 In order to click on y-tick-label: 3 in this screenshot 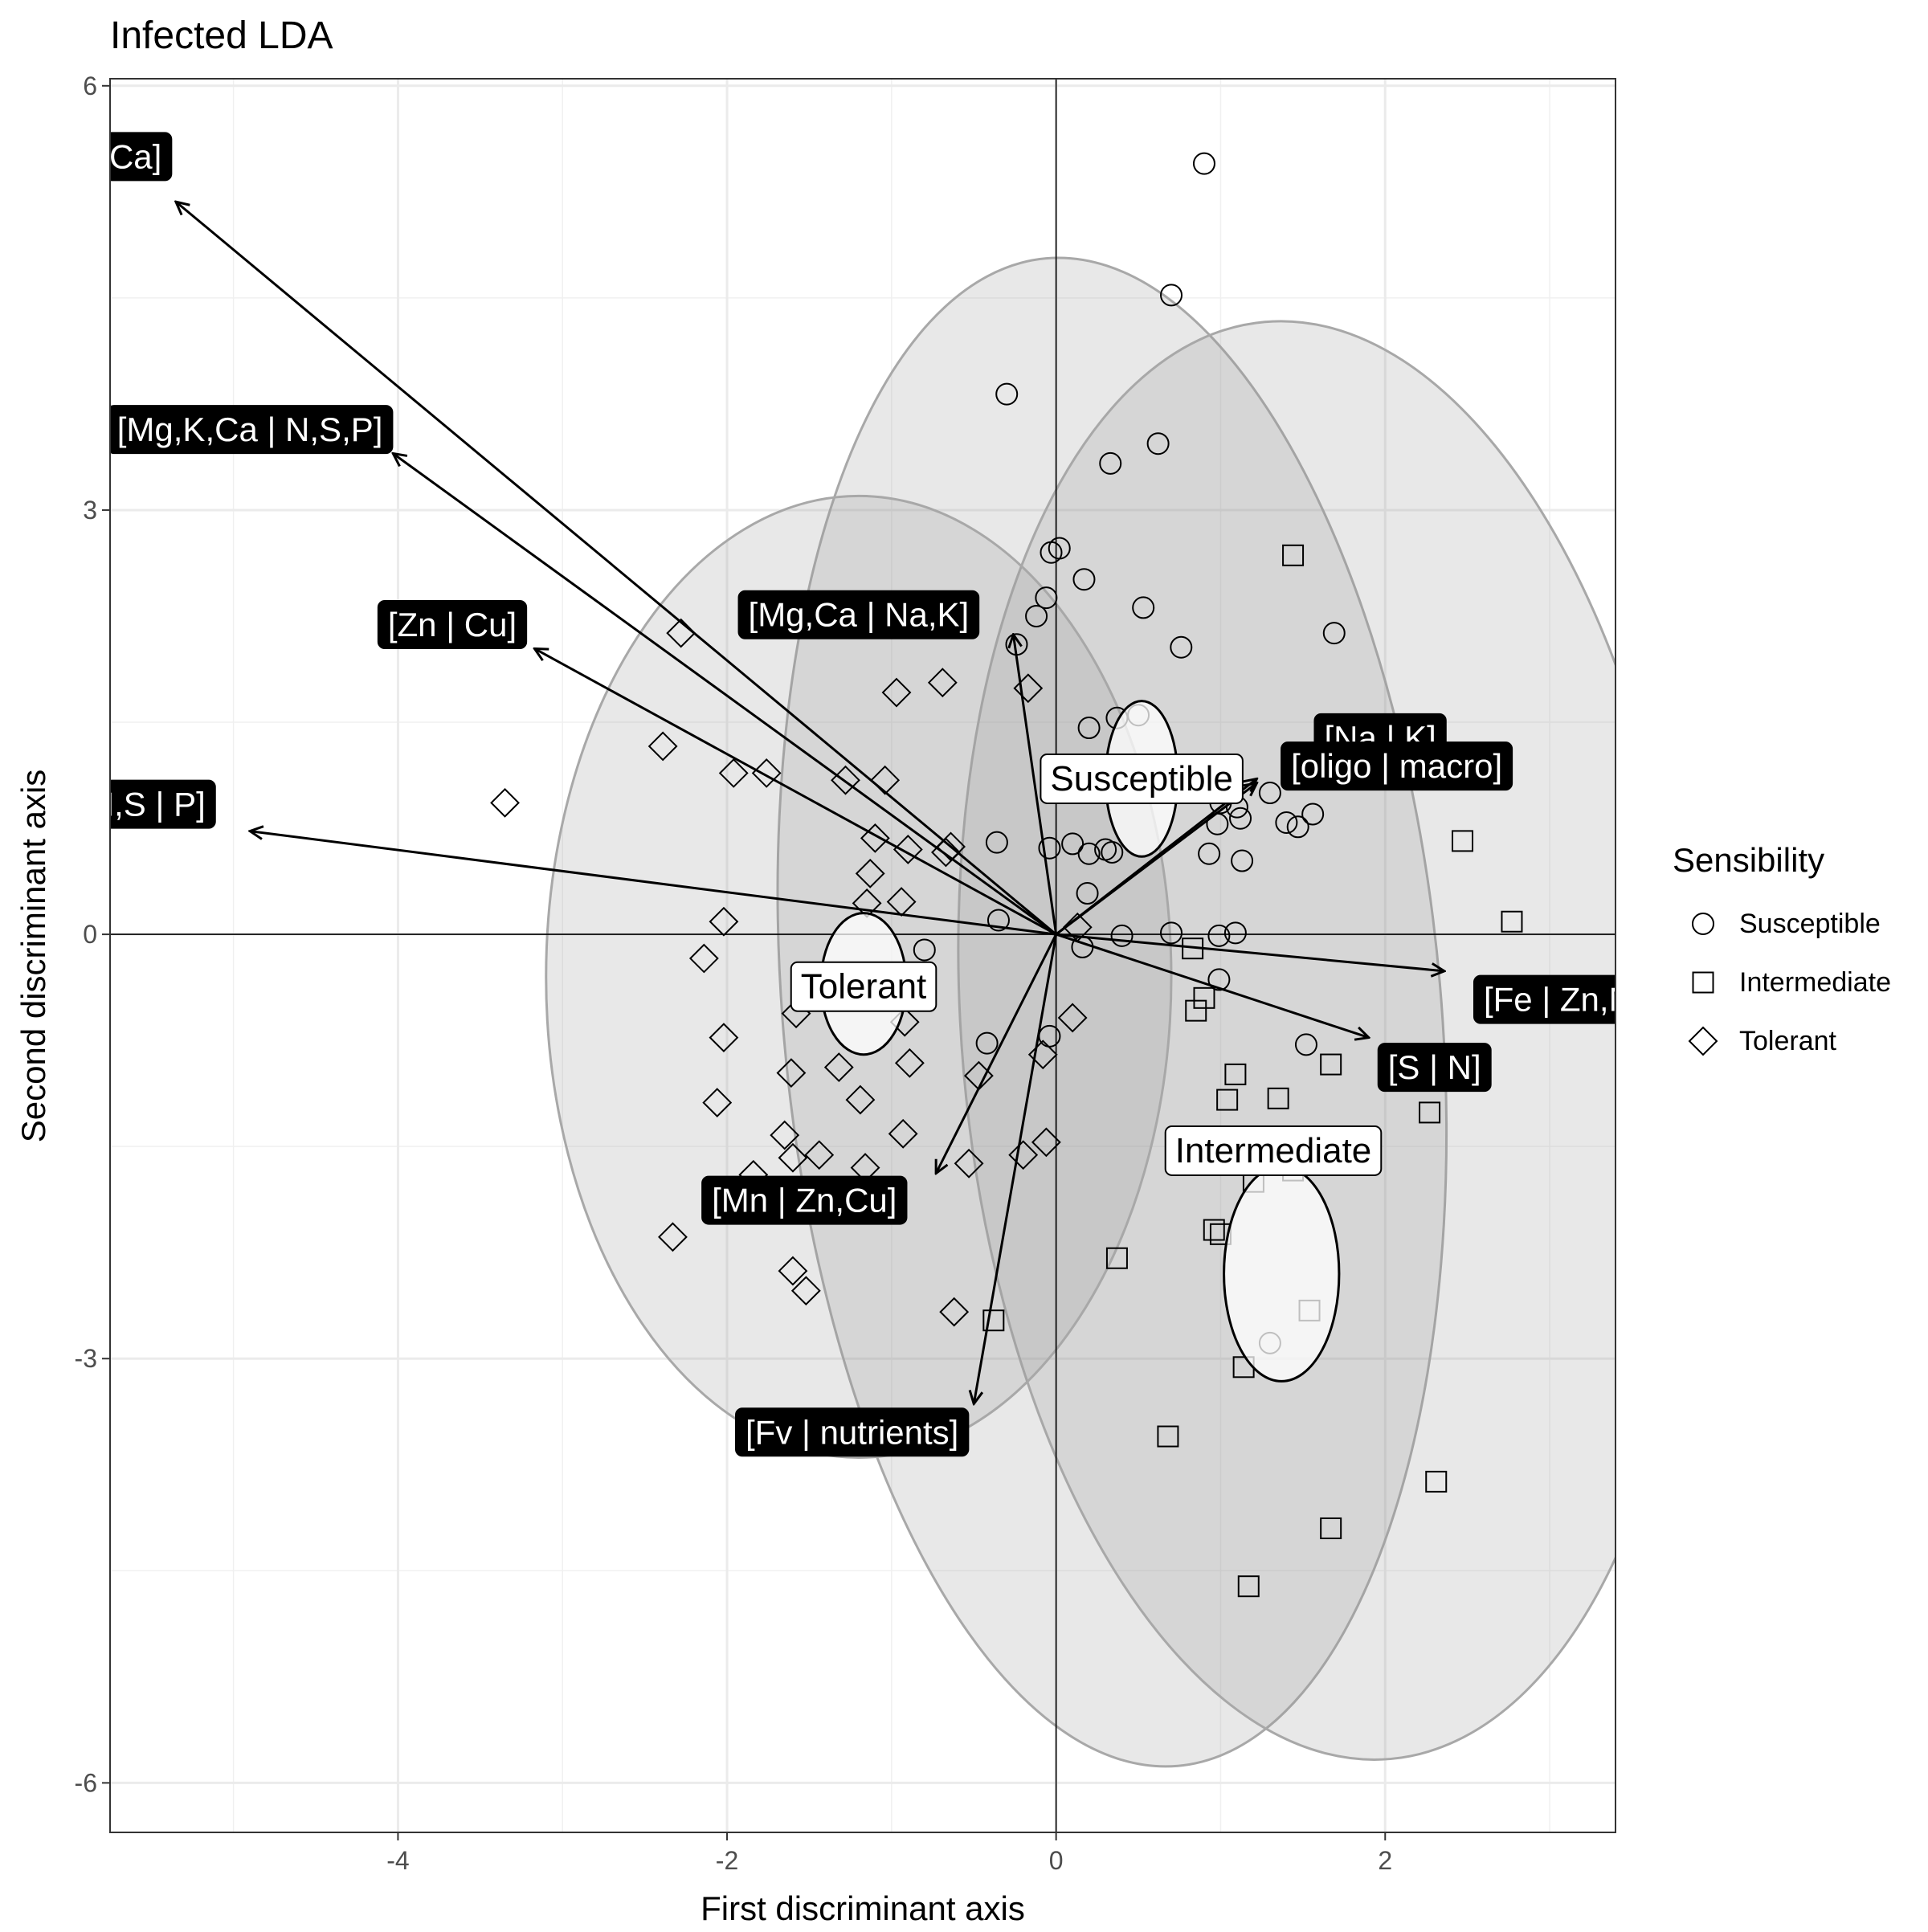, I will do `click(90, 511)`.